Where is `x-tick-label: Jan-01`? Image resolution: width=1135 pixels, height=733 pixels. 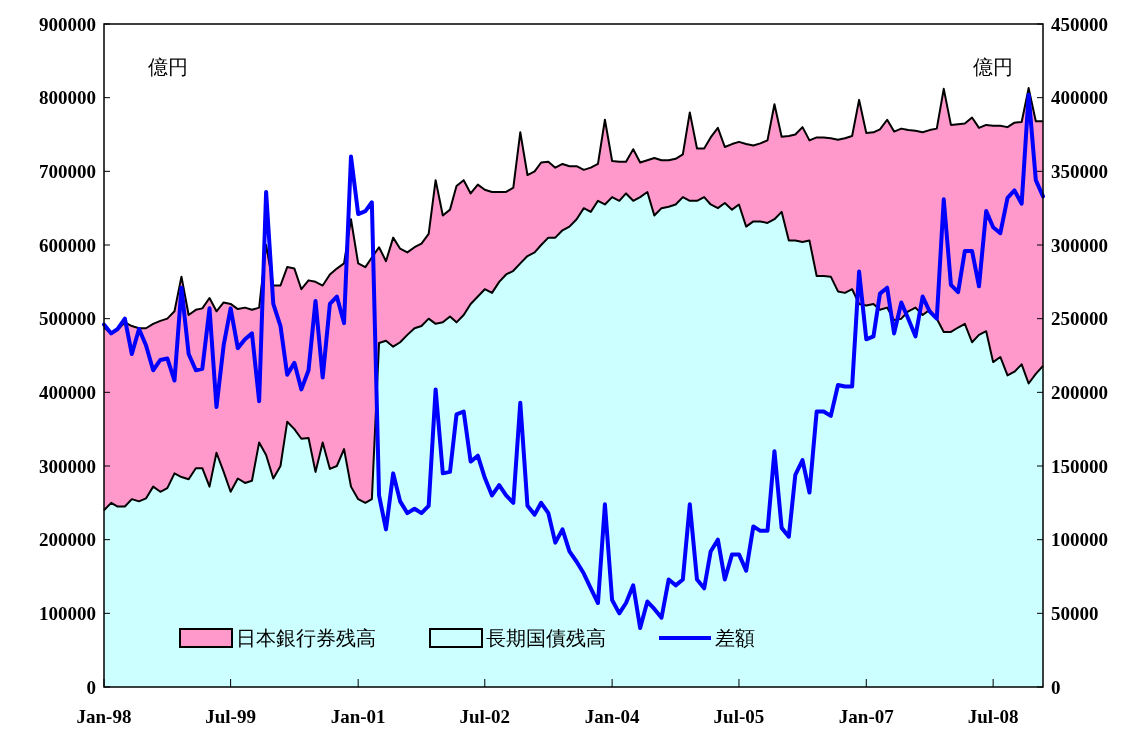
x-tick-label: Jan-01 is located at coordinates (358, 716).